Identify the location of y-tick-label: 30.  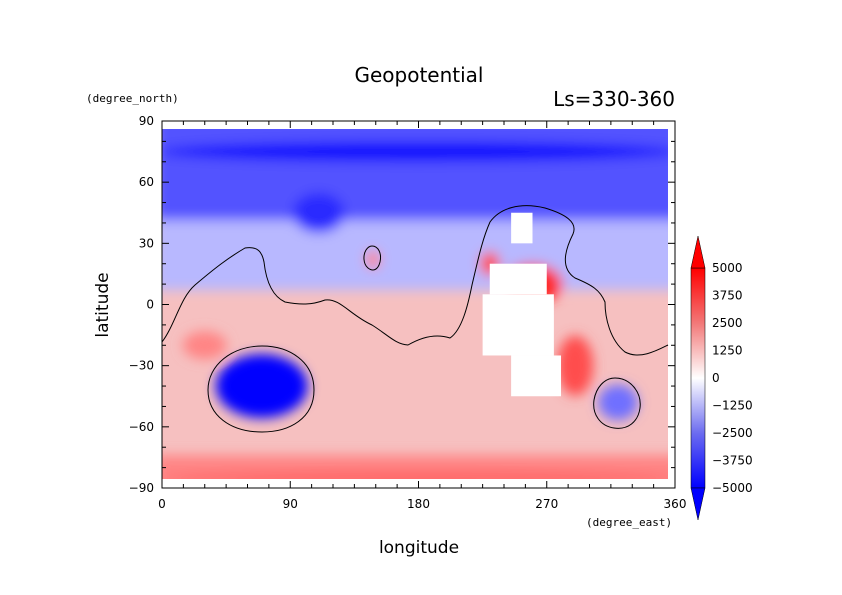
(146, 243).